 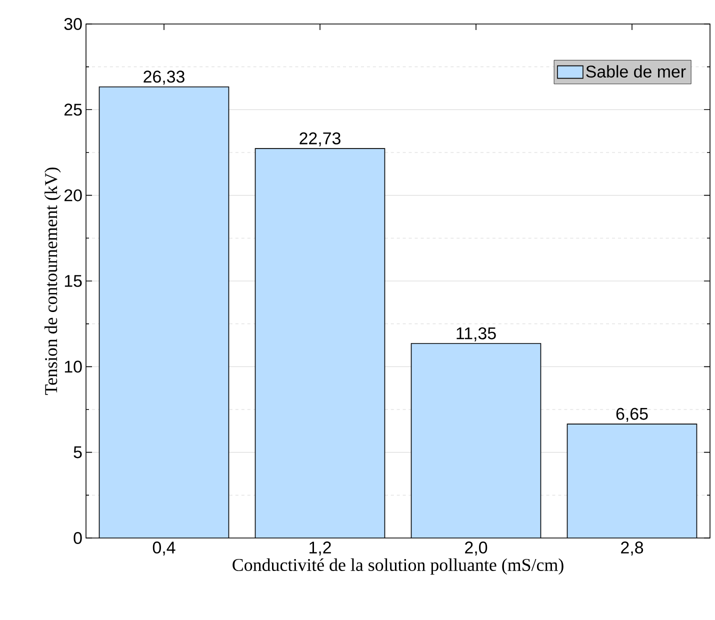 What do you see at coordinates (78, 538) in the screenshot?
I see `y-tick-label: 0` at bounding box center [78, 538].